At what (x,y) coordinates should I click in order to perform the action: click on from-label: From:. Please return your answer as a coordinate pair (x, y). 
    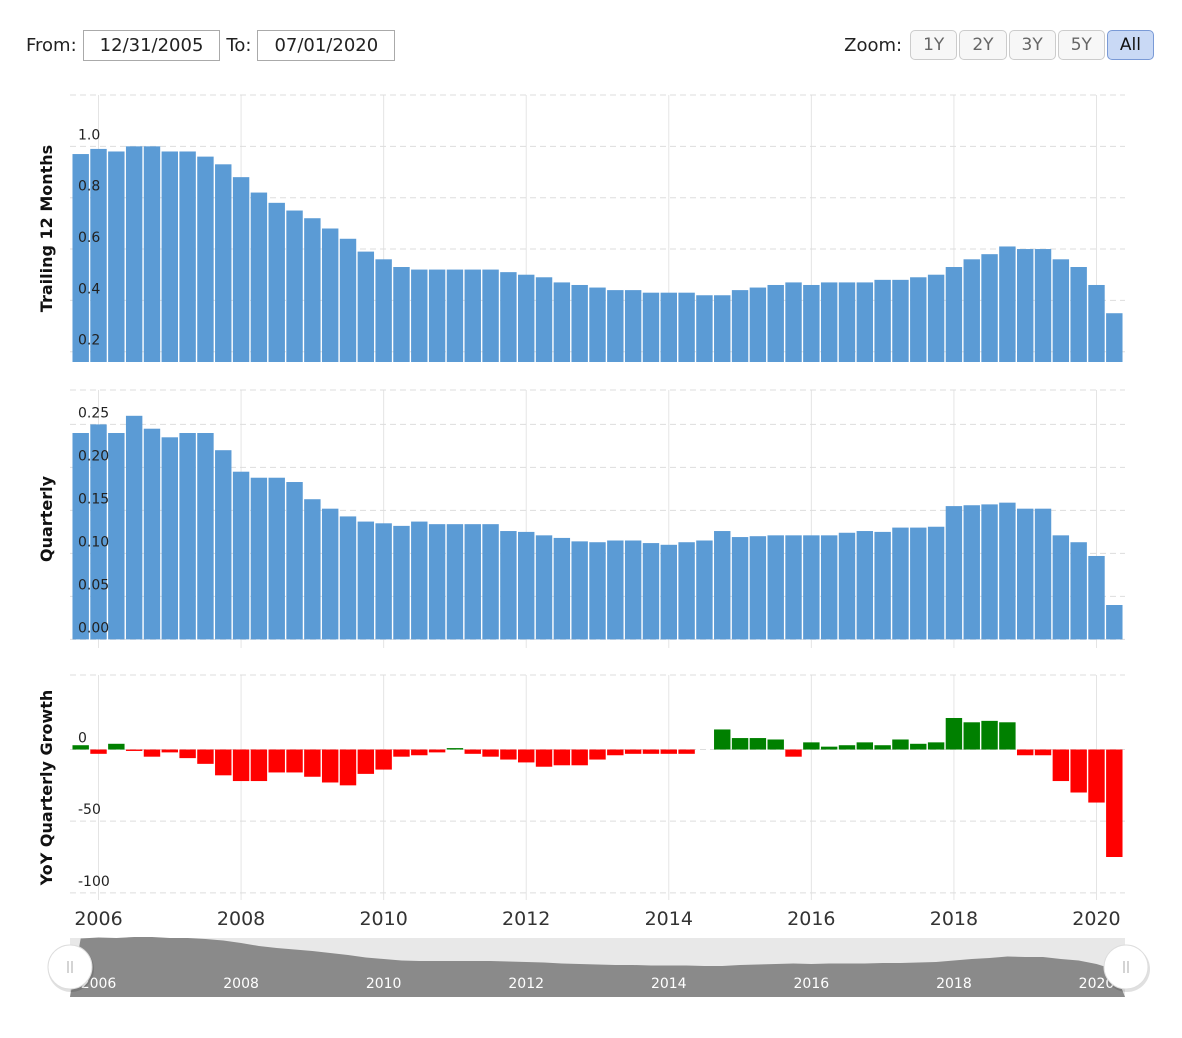
    Looking at the image, I should click on (51, 45).